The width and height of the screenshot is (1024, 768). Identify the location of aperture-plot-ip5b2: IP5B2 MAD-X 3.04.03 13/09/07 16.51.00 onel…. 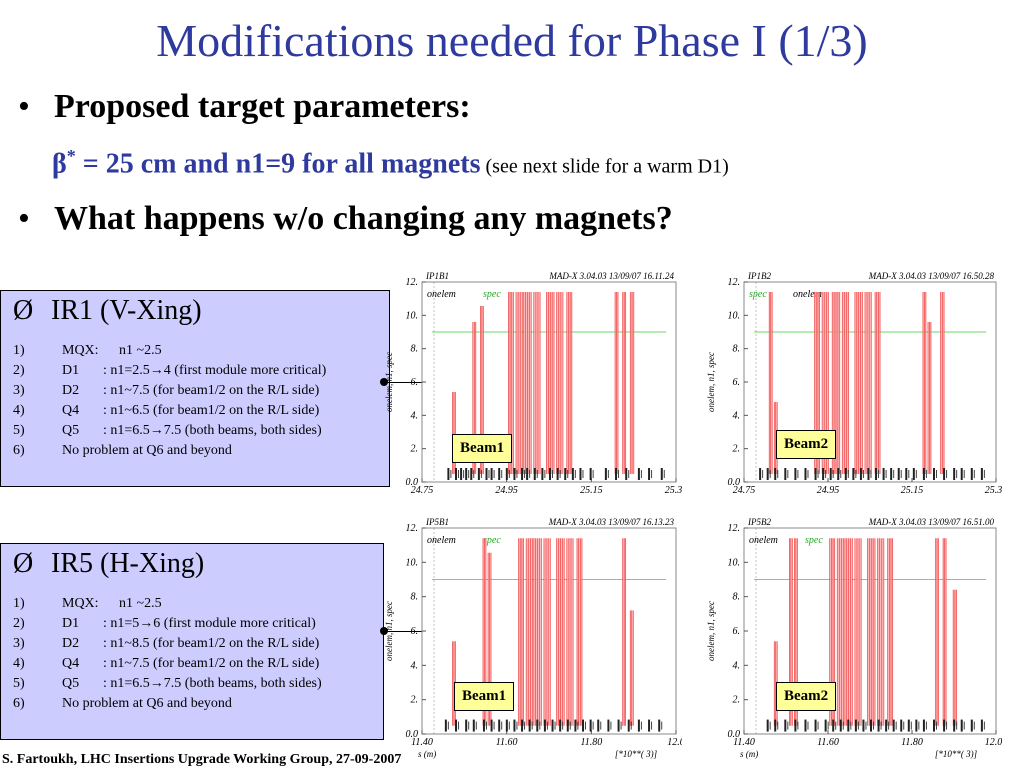
(853, 641).